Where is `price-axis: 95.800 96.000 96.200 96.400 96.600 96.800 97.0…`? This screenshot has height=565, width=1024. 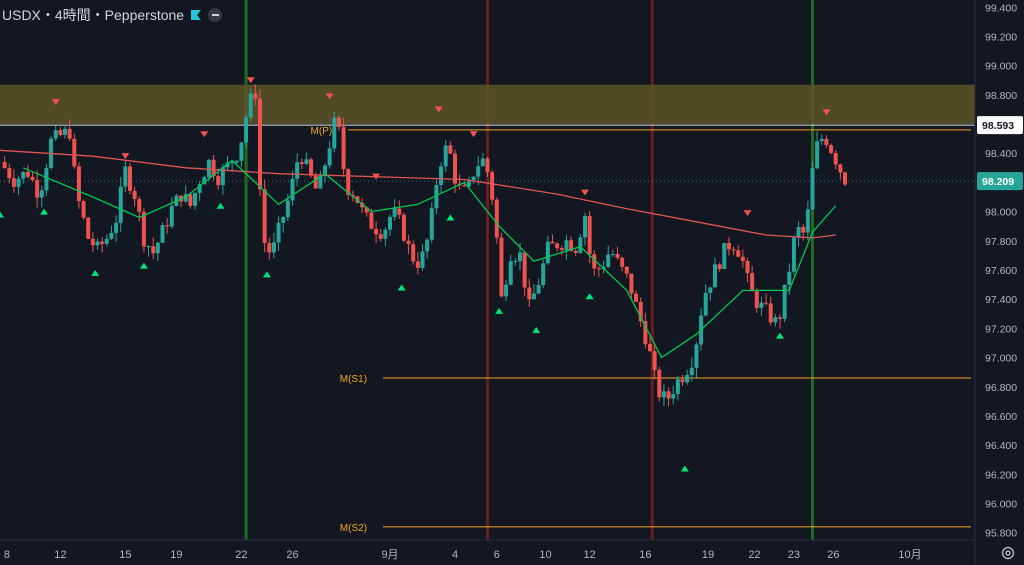
price-axis: 95.800 96.000 96.200 96.400 96.600 96.800 97.0… is located at coordinates (999, 282).